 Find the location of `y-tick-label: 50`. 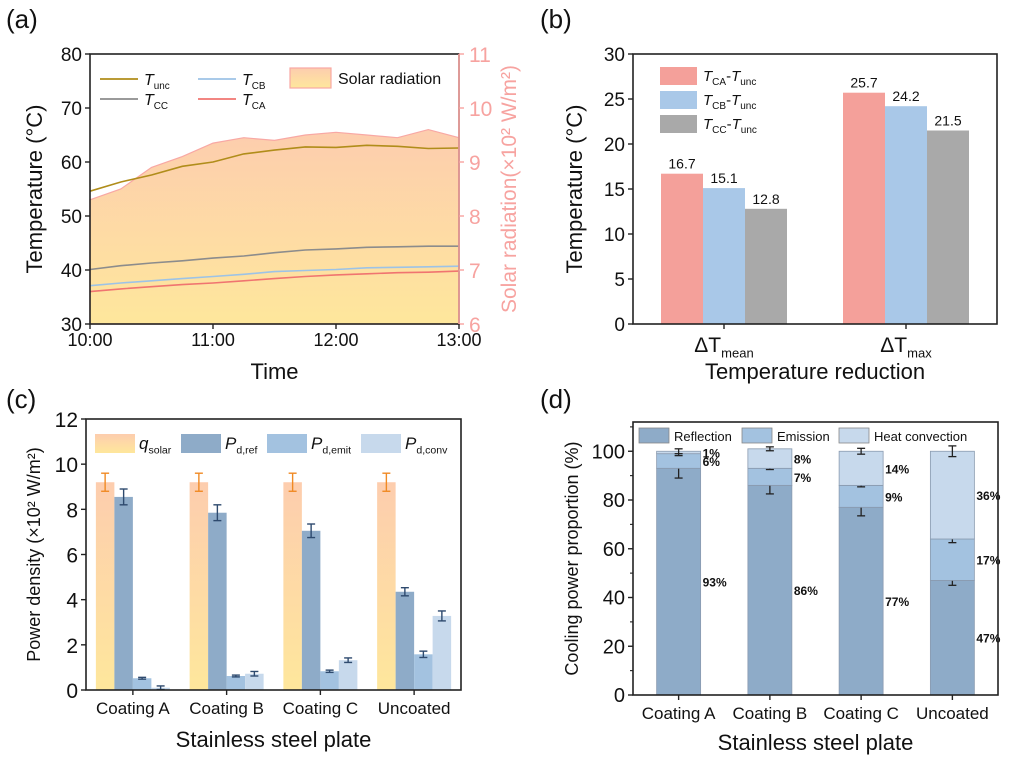

y-tick-label: 50 is located at coordinates (71, 217).